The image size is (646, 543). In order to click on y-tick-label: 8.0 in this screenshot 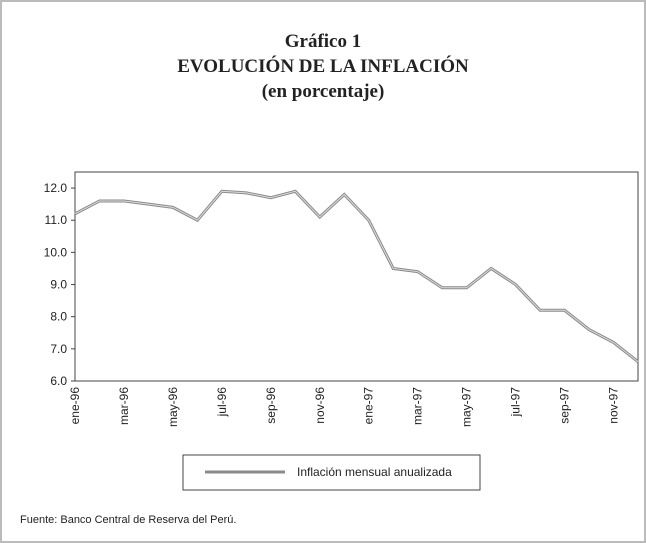, I will do `click(58, 317)`.